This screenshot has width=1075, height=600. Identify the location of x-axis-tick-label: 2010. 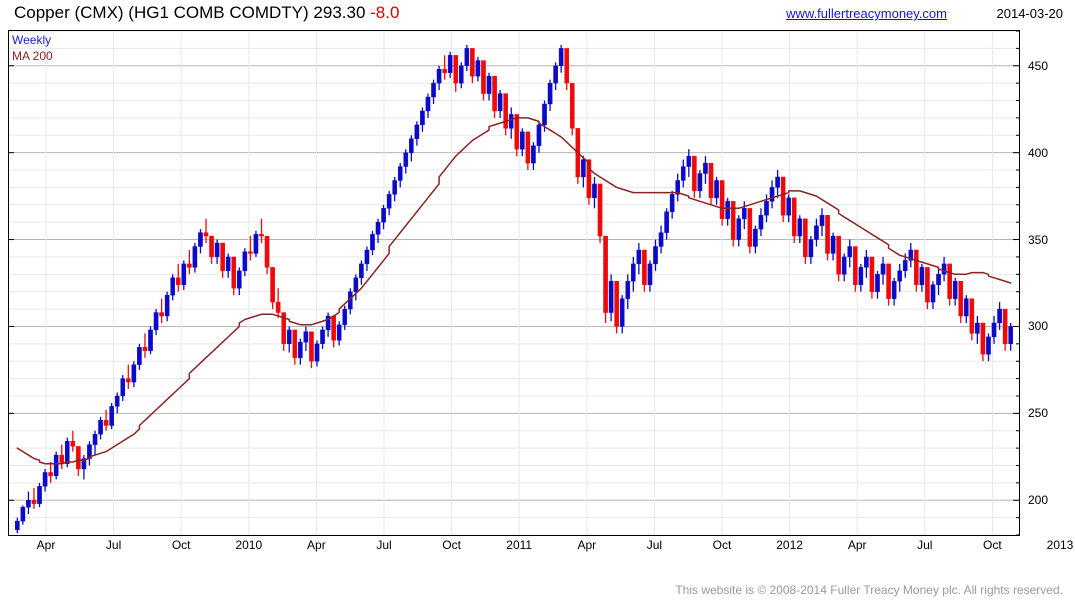
(249, 545).